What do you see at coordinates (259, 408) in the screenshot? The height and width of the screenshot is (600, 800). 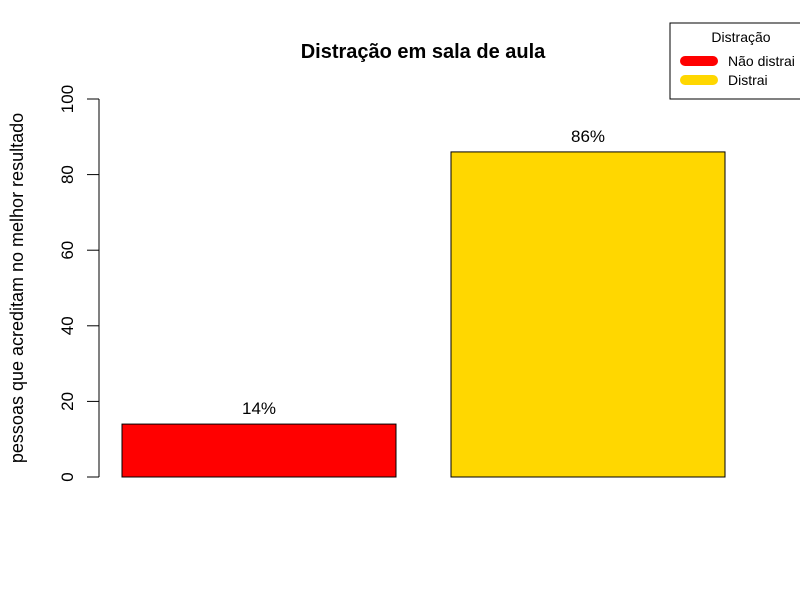 I see `data-label: 14%` at bounding box center [259, 408].